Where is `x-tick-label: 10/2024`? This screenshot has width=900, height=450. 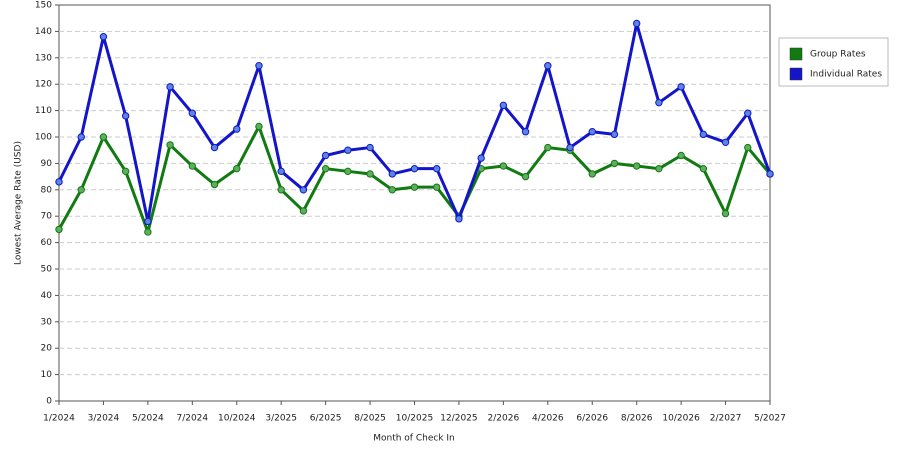
x-tick-label: 10/2024 is located at coordinates (237, 419).